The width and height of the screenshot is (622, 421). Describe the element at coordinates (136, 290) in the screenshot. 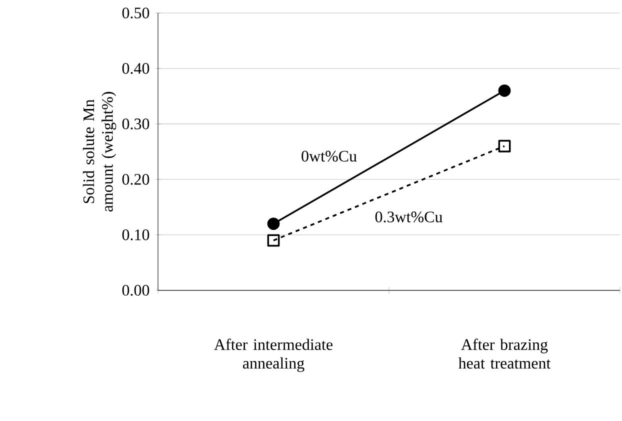

I see `y-tick-label: 0.00` at that location.